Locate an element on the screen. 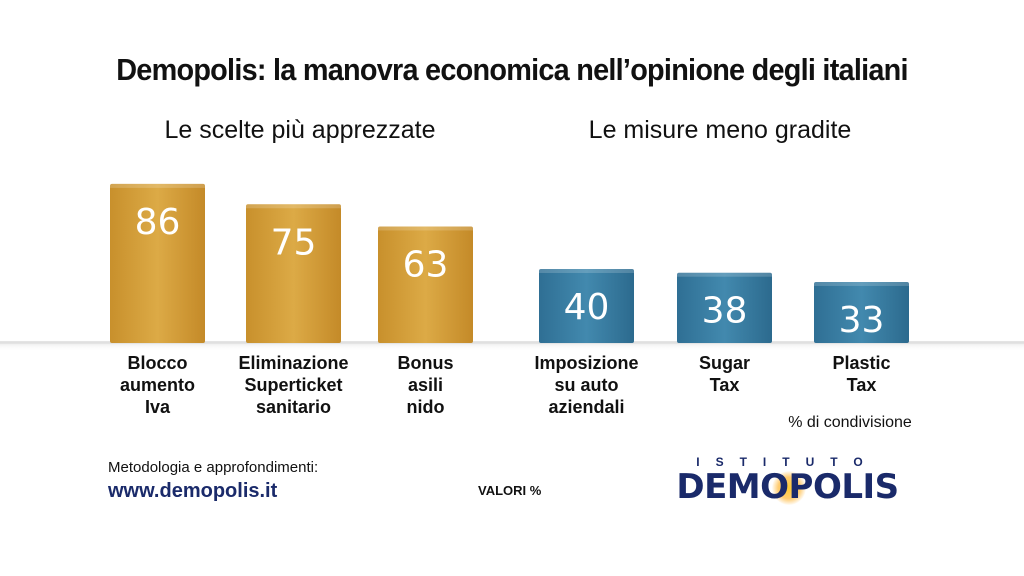 The width and height of the screenshot is (1024, 576). unit-note: % di condivisione is located at coordinates (850, 422).